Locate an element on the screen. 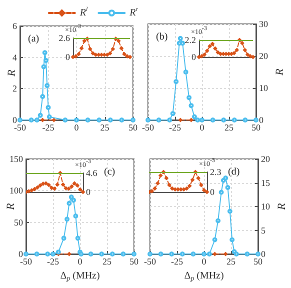 The height and width of the screenshot is (288, 291). y-tick-label: 6 is located at coordinates (15, 26).